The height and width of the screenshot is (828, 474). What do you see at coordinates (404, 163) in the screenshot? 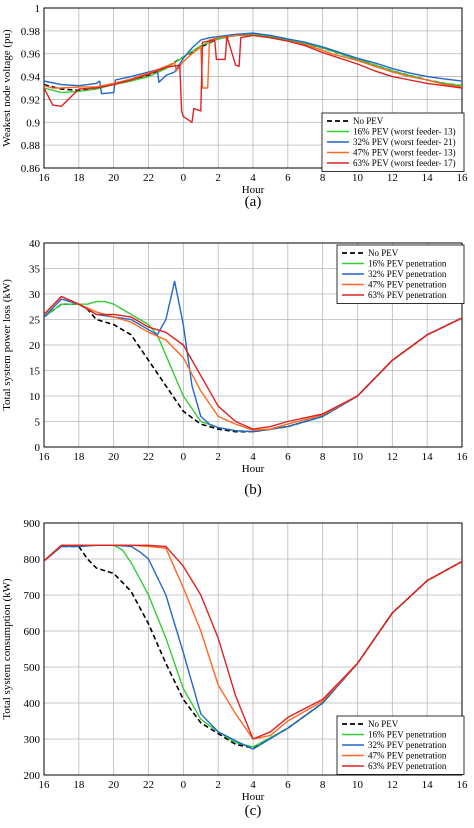
I see `legend-entry: 63% PEV (worst feeder- 17)` at bounding box center [404, 163].